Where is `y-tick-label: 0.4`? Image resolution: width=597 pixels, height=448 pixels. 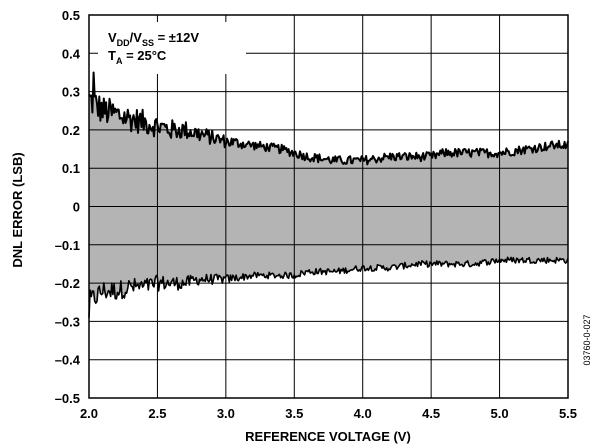
y-tick-label: 0.4 is located at coordinates (71, 53).